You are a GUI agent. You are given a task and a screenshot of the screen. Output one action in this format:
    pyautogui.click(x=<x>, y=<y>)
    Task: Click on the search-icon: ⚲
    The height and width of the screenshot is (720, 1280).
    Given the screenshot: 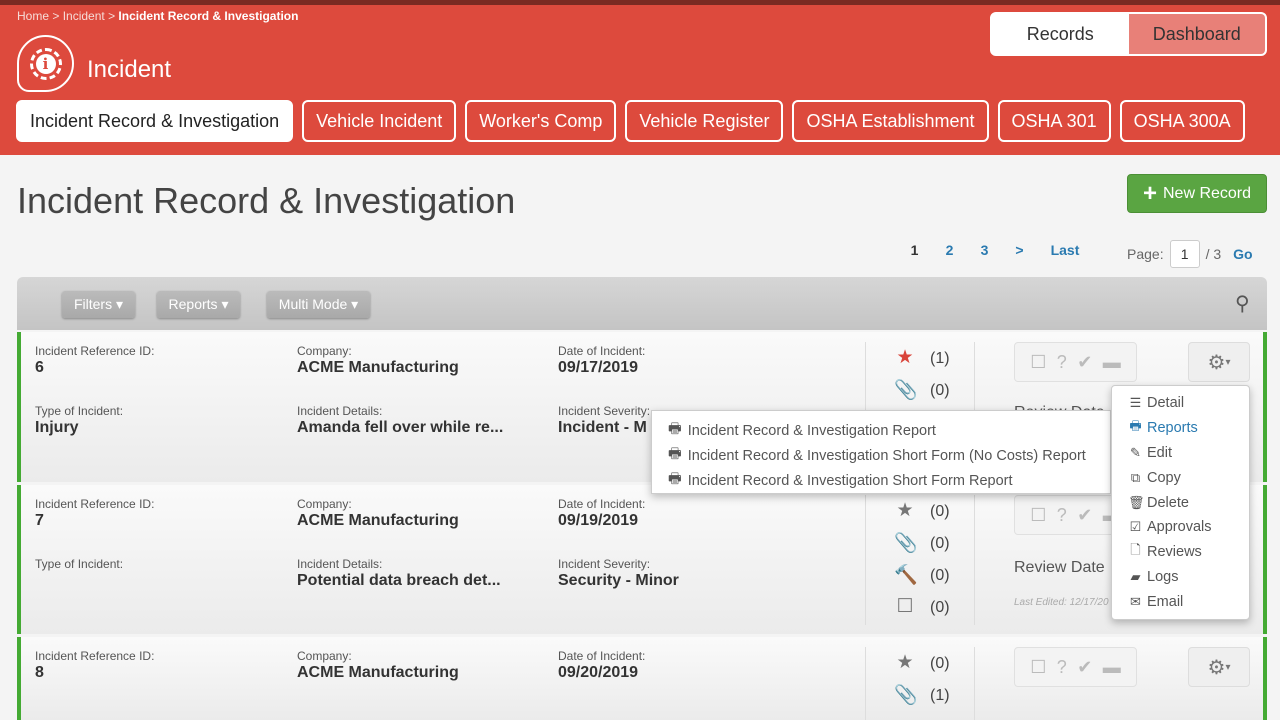 What is the action you would take?
    pyautogui.click(x=1242, y=304)
    